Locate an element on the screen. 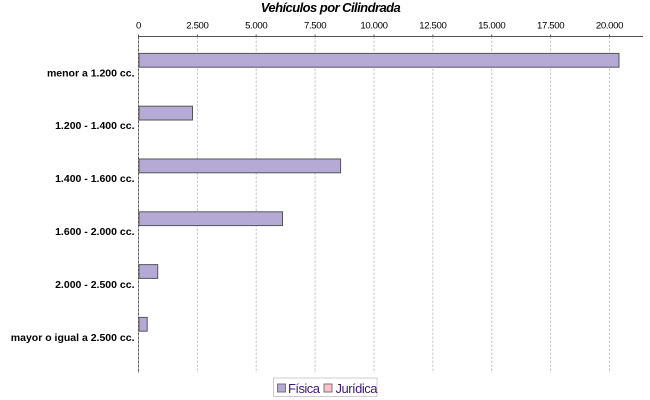  svg-text: 15.000 is located at coordinates (491, 26).